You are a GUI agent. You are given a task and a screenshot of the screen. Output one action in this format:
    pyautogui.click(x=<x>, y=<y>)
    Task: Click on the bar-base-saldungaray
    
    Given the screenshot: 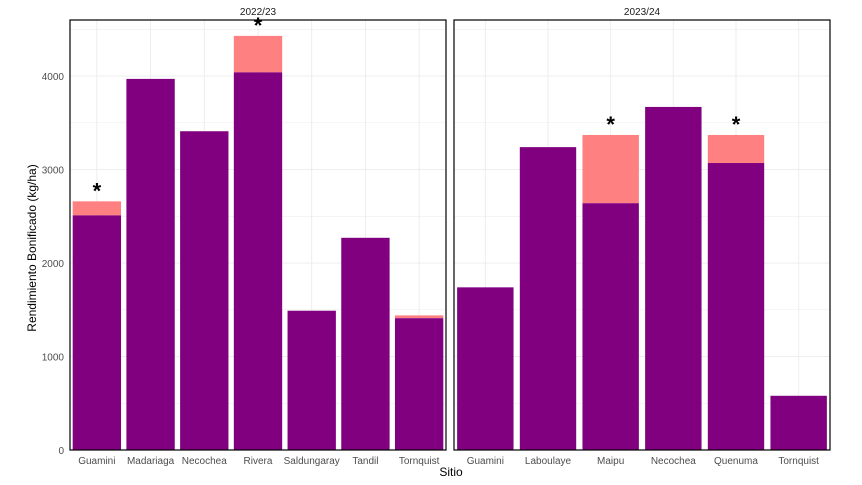 What is the action you would take?
    pyautogui.click(x=311, y=380)
    